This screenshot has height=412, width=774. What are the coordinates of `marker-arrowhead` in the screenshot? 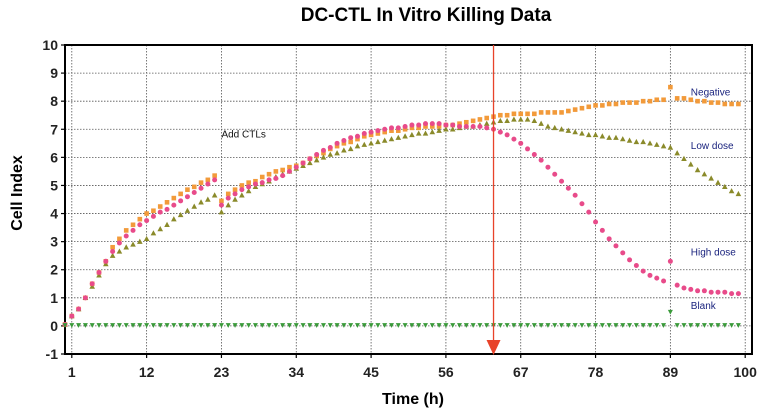 It's located at (493, 347).